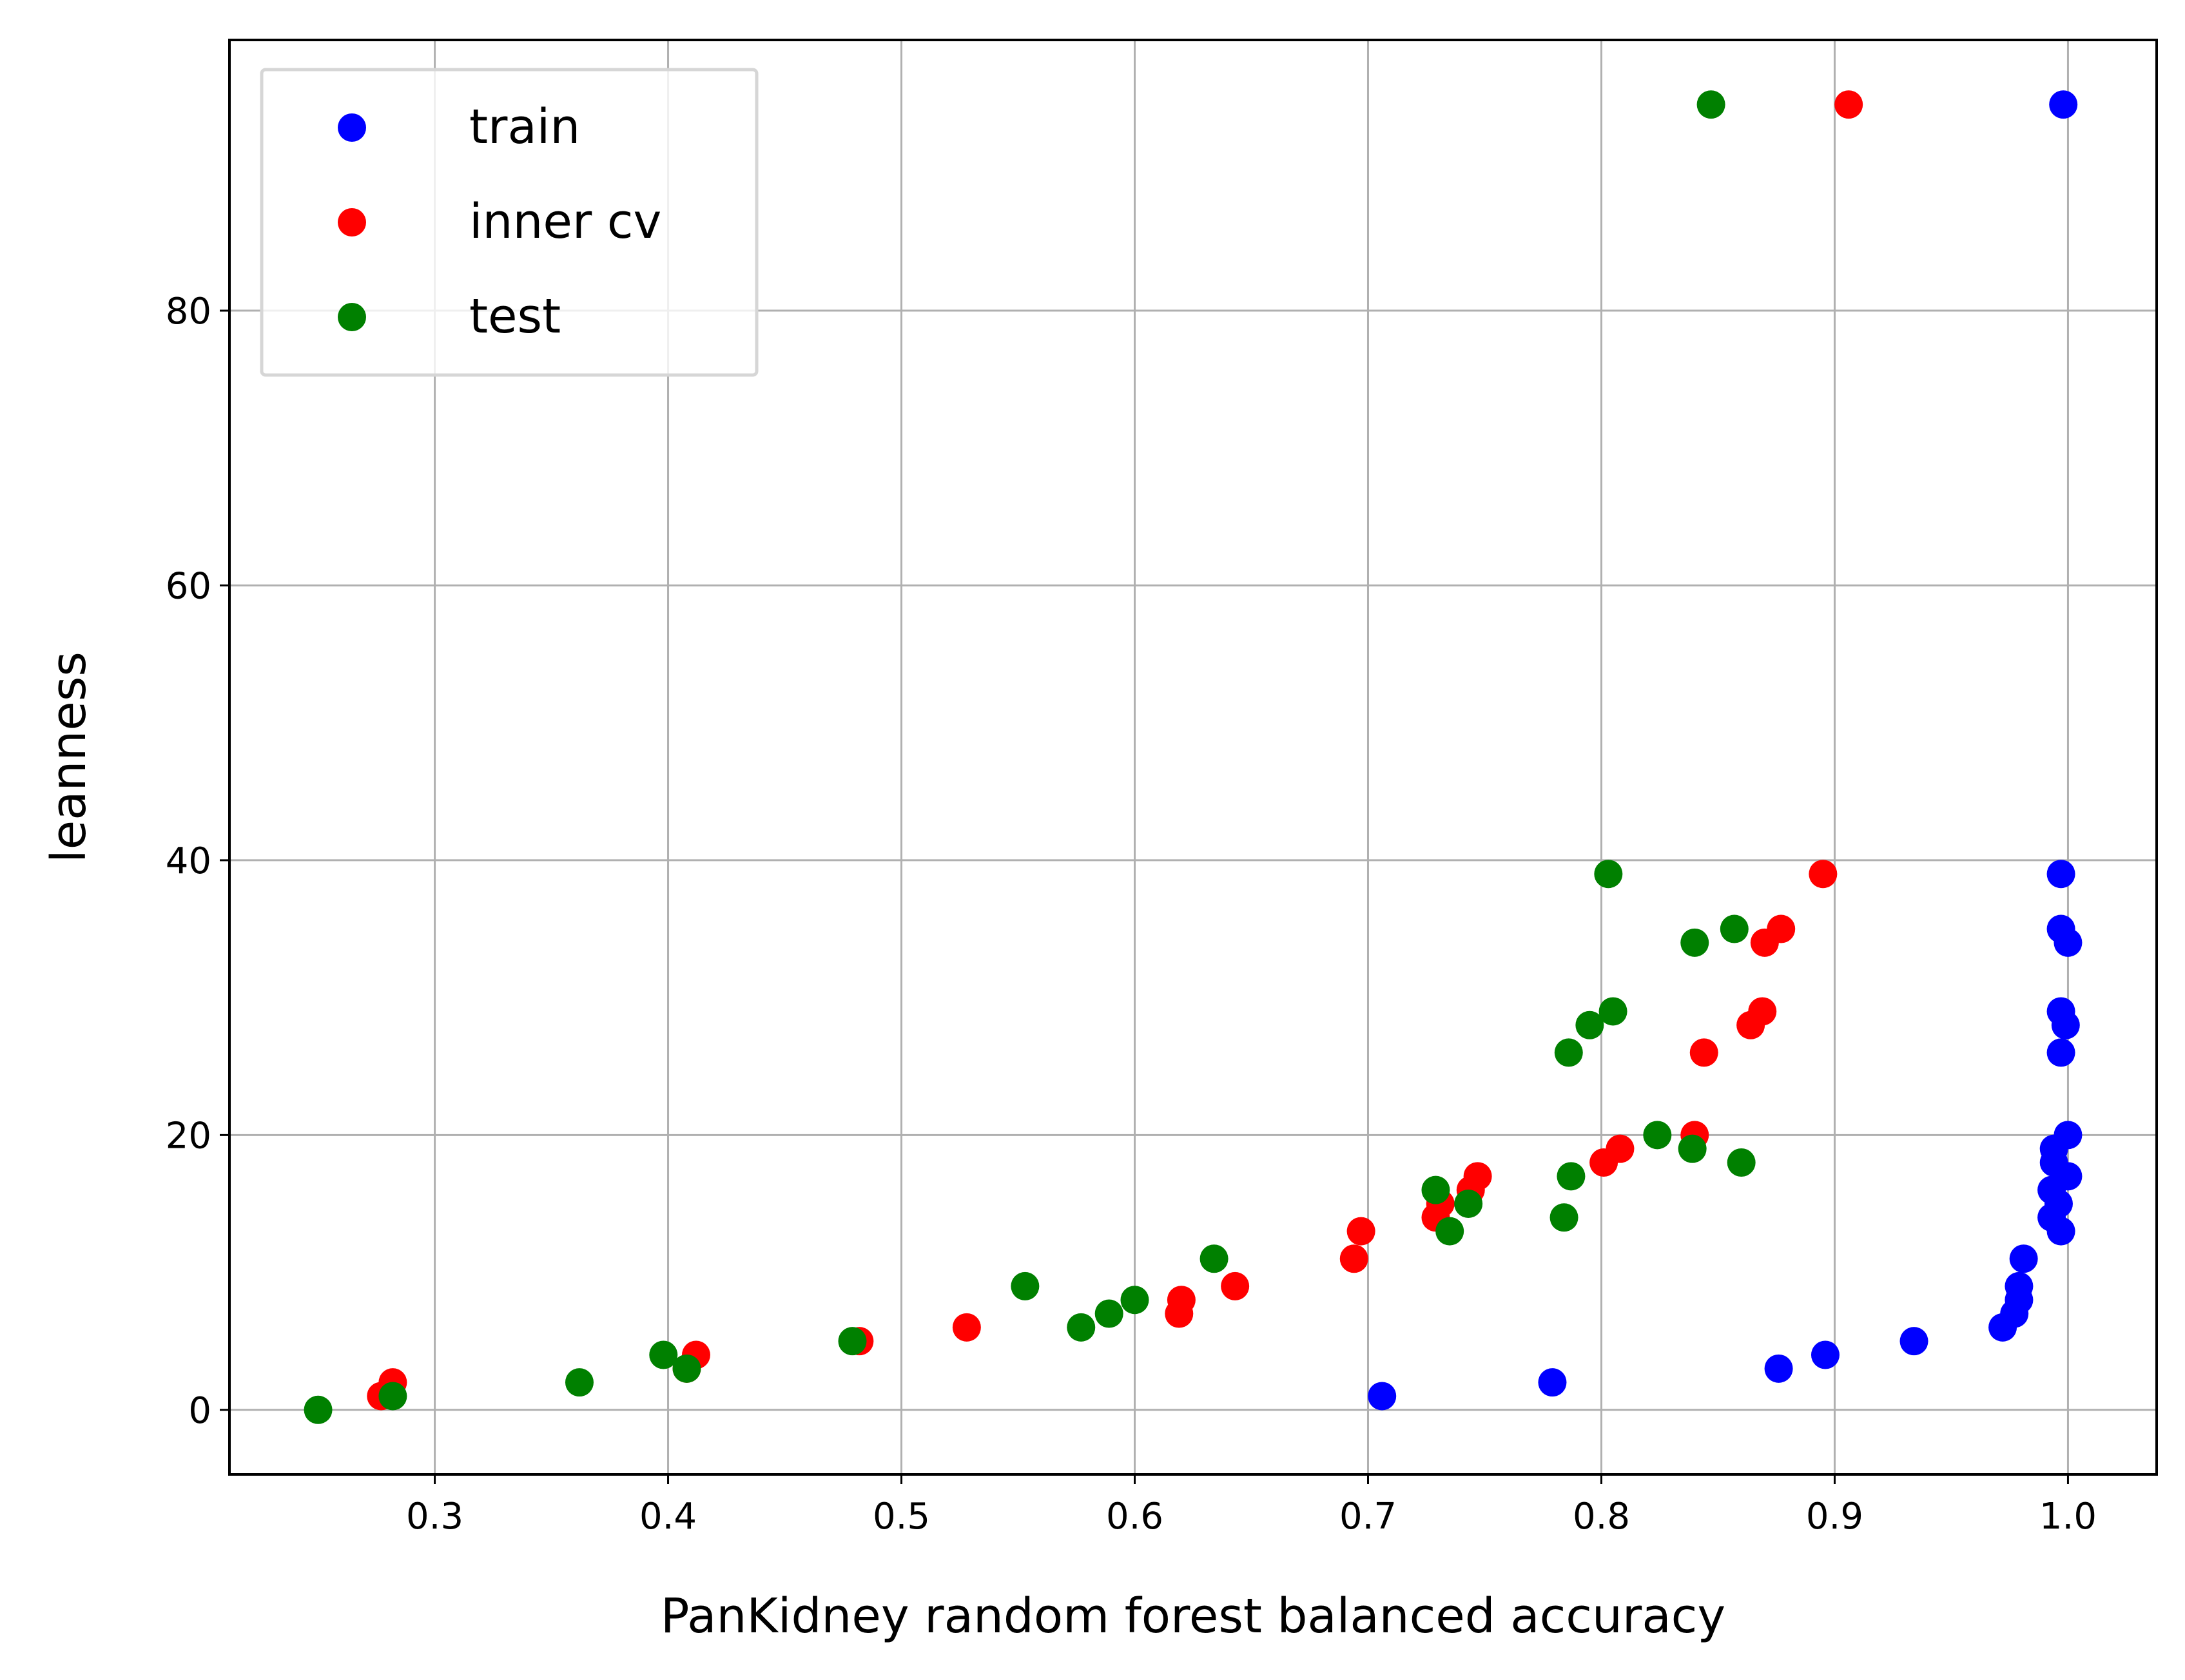  I want to click on x-tick-label: 0.5, so click(901, 1517).